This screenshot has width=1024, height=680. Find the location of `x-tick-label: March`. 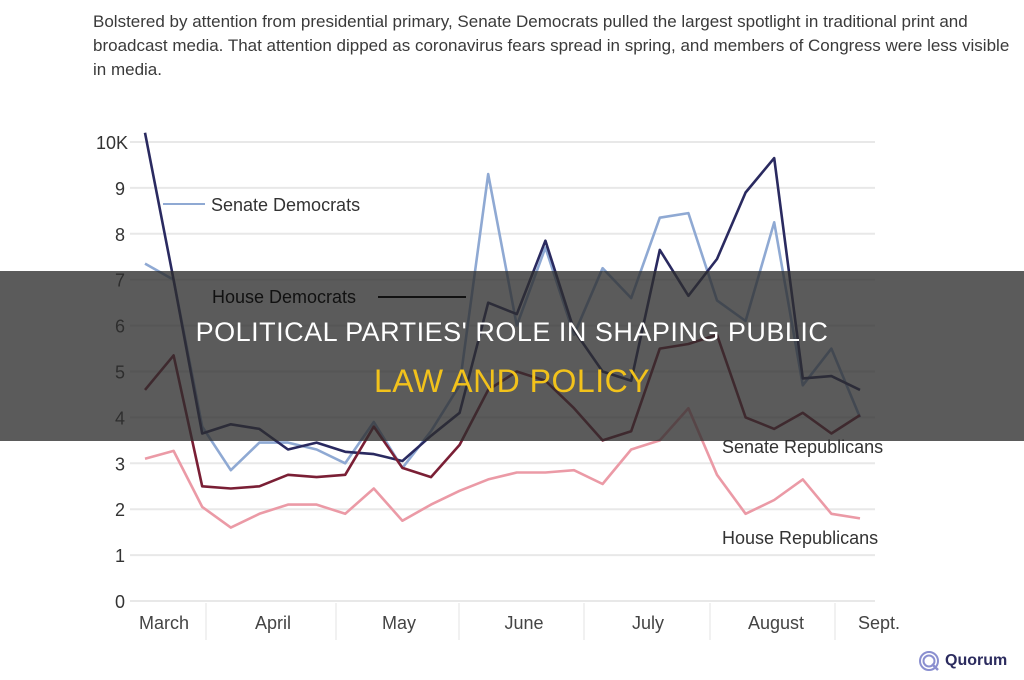

x-tick-label: March is located at coordinates (164, 623).